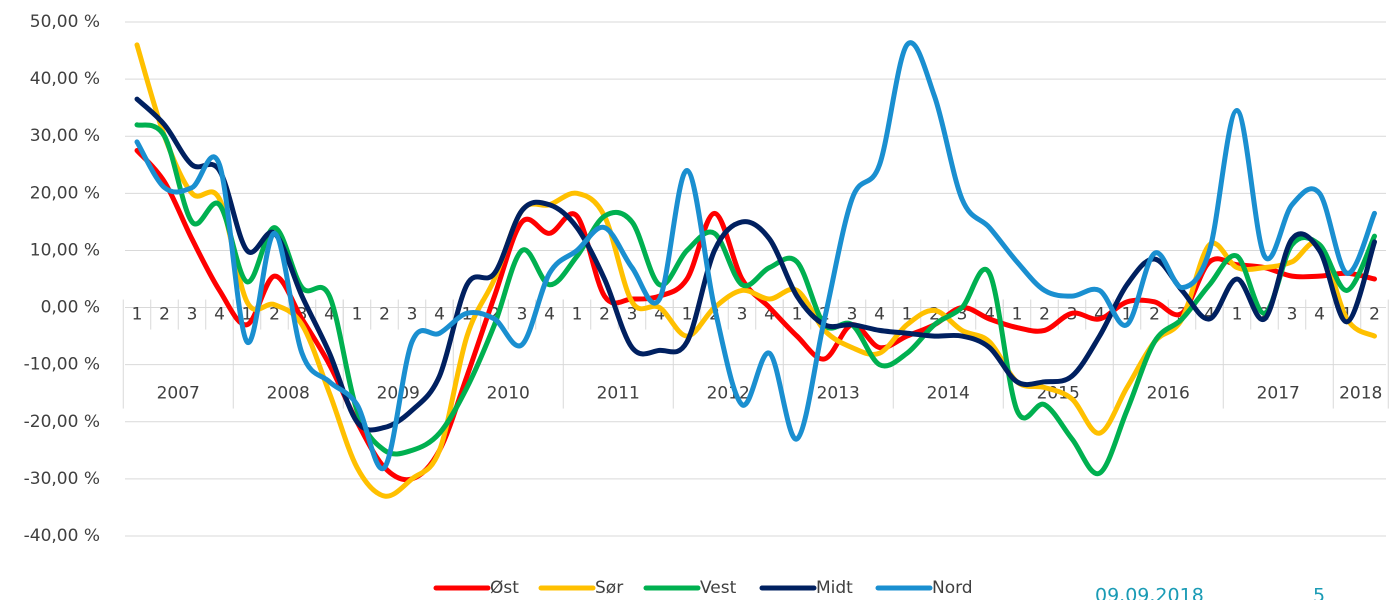 The image size is (1389, 600). Describe the element at coordinates (62, 479) in the screenshot. I see `y-tick-label: -30,00 %` at that location.